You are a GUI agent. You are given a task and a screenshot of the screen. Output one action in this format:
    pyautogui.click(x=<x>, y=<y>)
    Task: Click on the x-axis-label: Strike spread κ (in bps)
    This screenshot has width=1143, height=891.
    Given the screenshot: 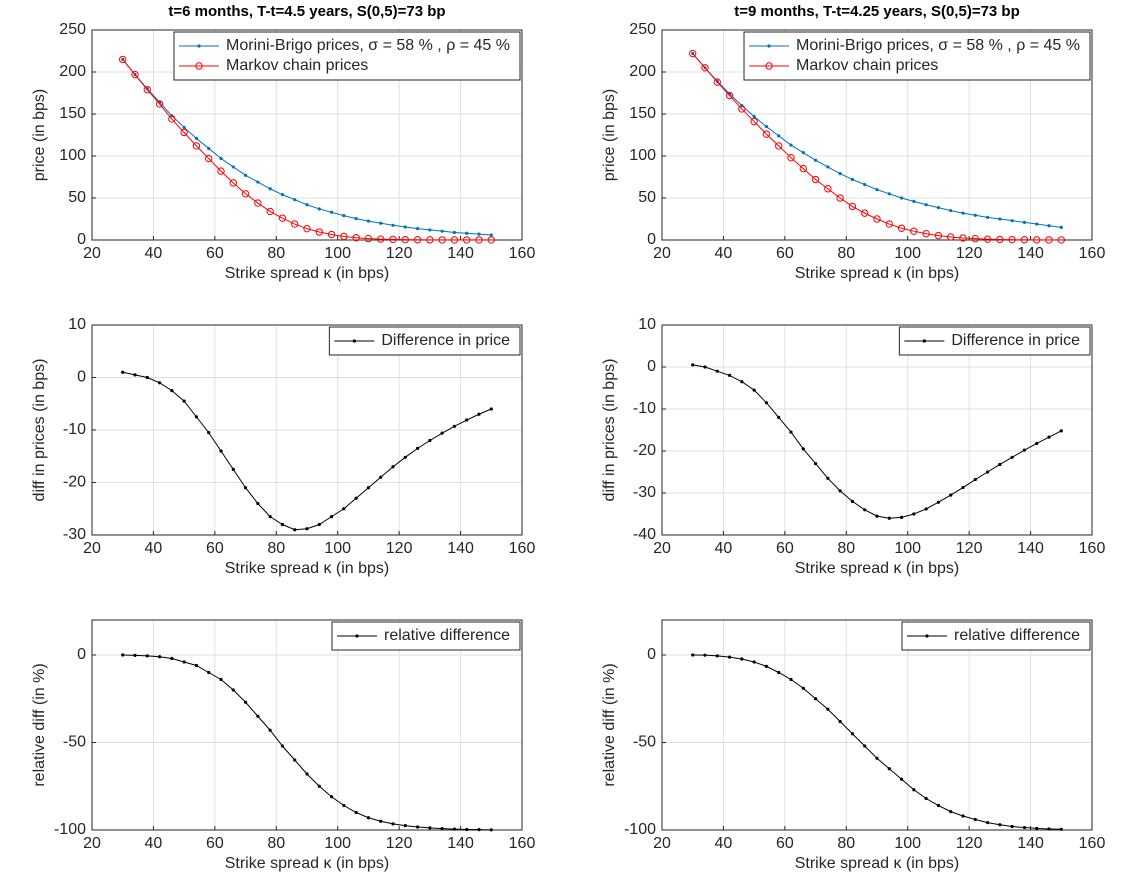 What is the action you would take?
    pyautogui.click(x=877, y=273)
    